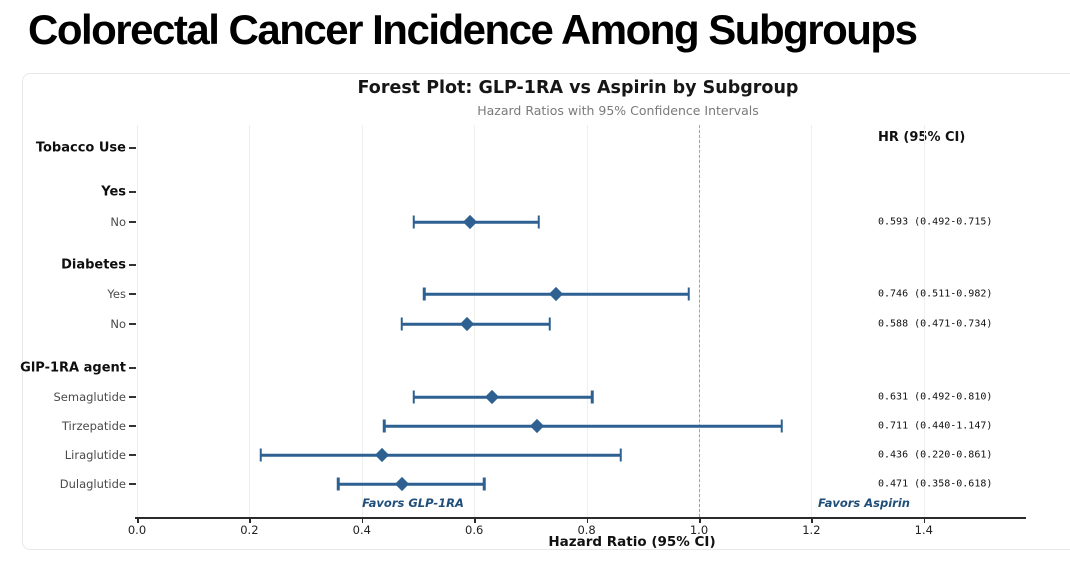  Describe the element at coordinates (923, 530) in the screenshot. I see `x-tick-label: 1.4` at that location.